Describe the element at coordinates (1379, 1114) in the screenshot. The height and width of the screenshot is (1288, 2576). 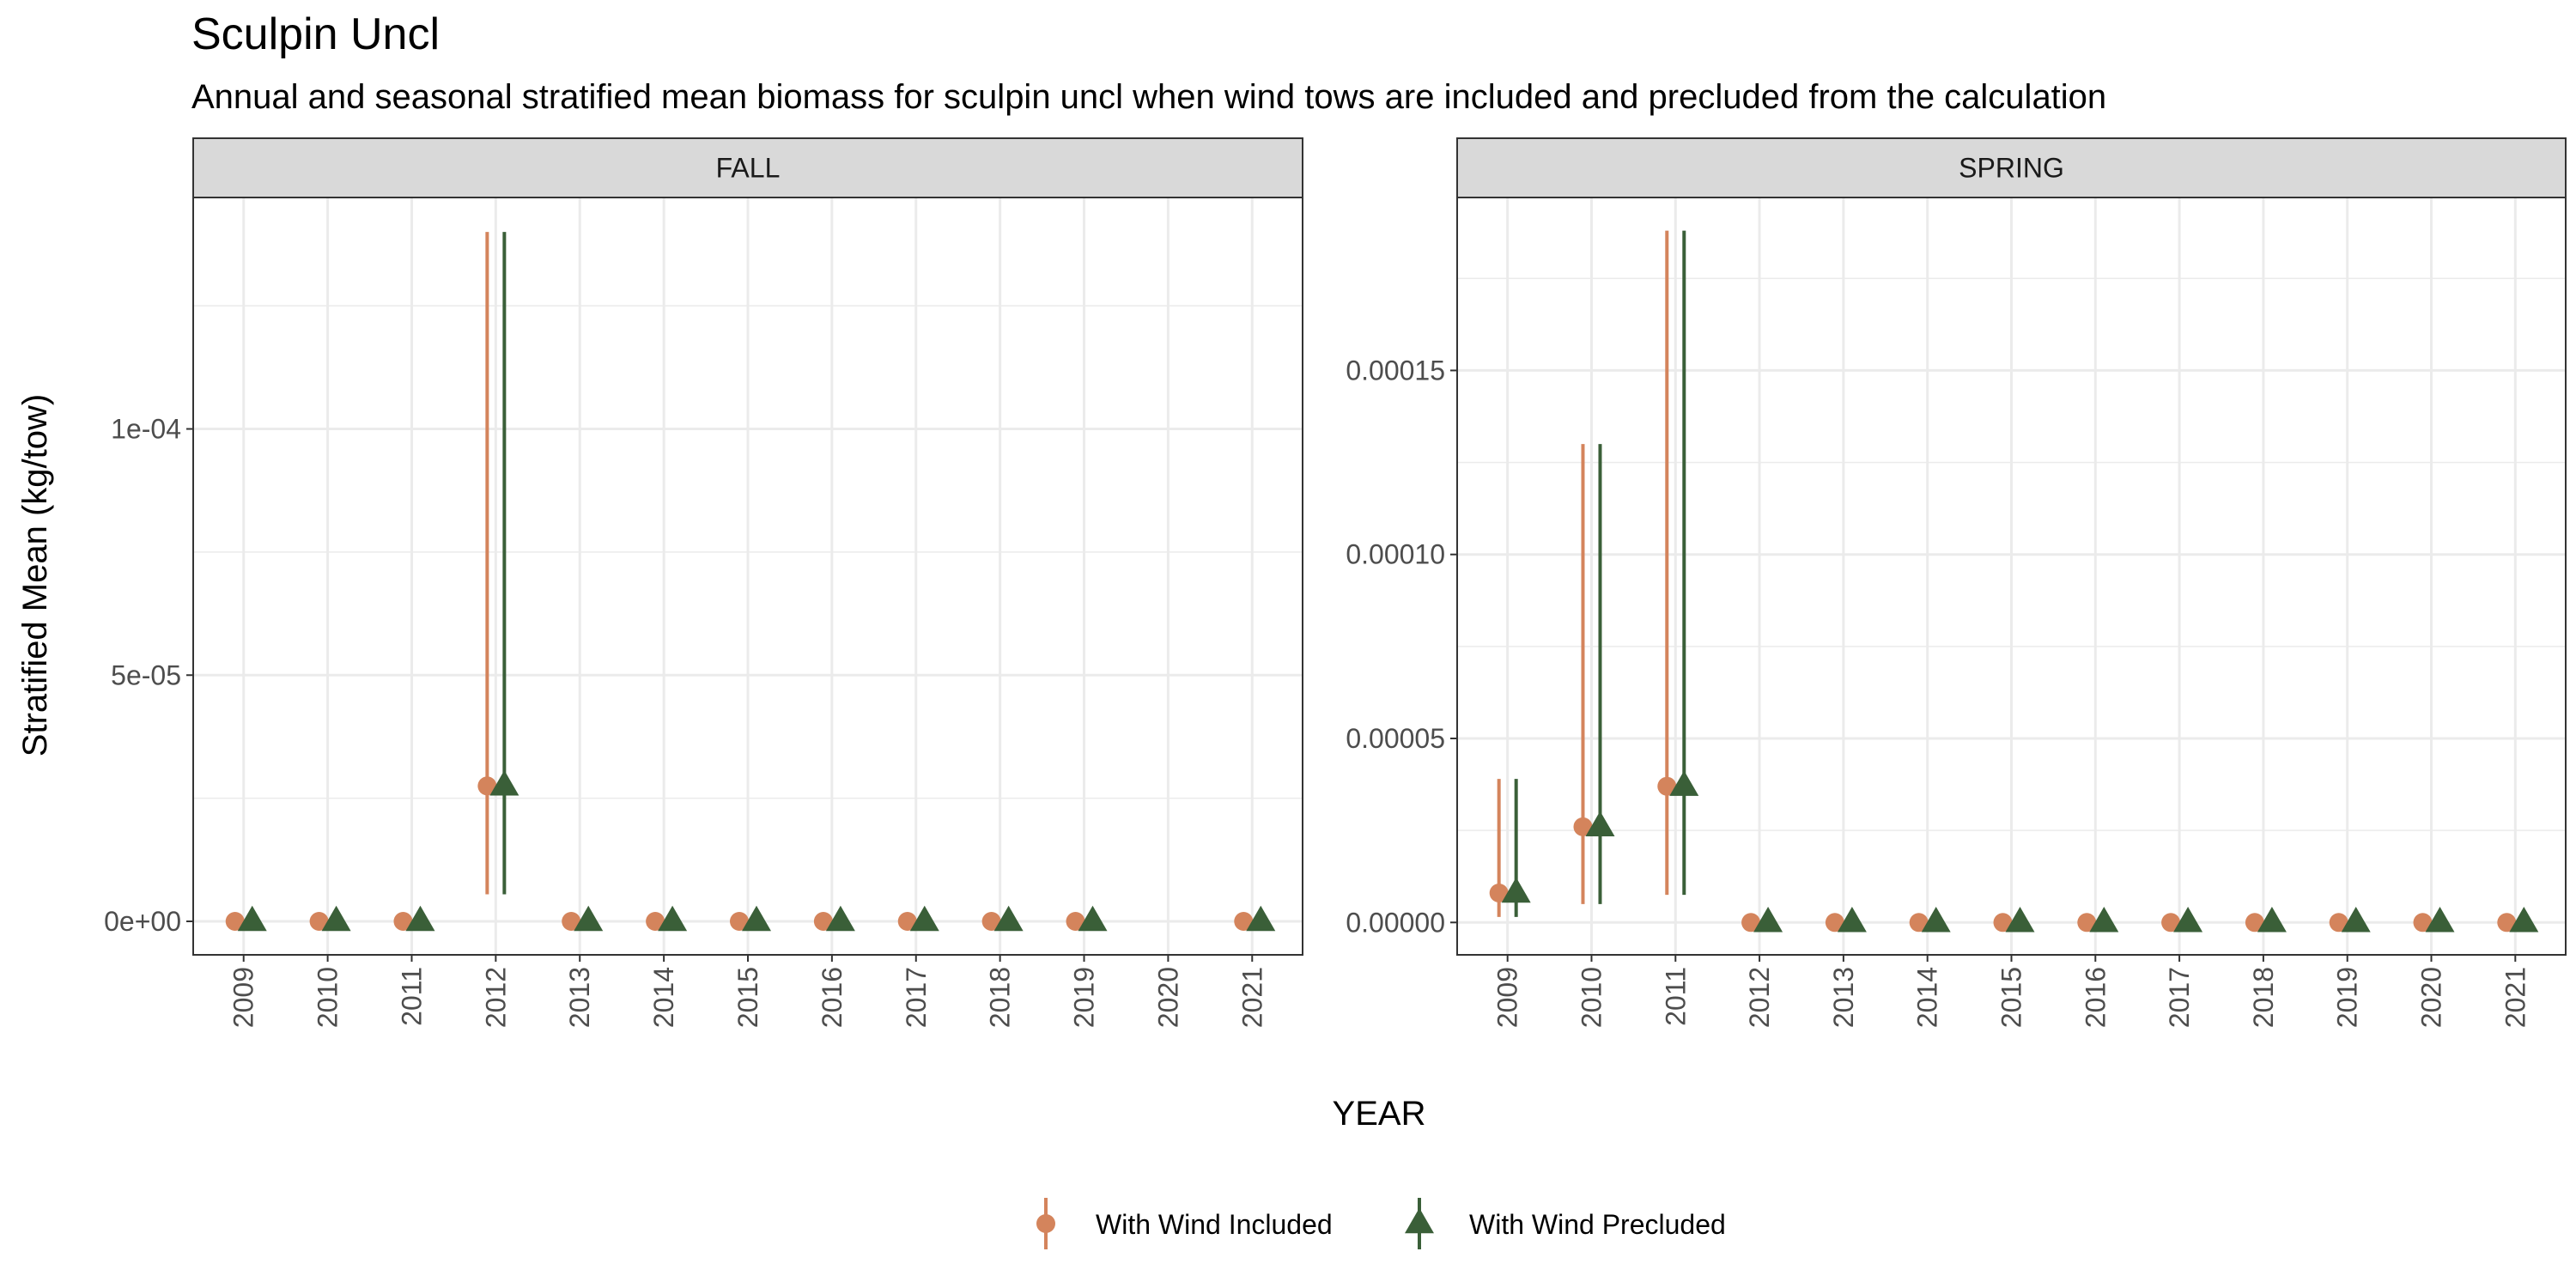
I see `x-axis-label: YEAR` at that location.